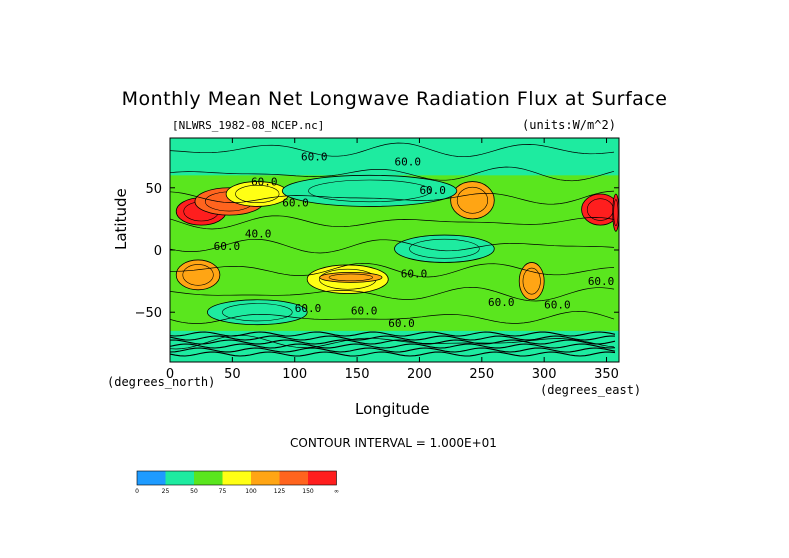  I want to click on y-tick-label: 50, so click(153, 189).